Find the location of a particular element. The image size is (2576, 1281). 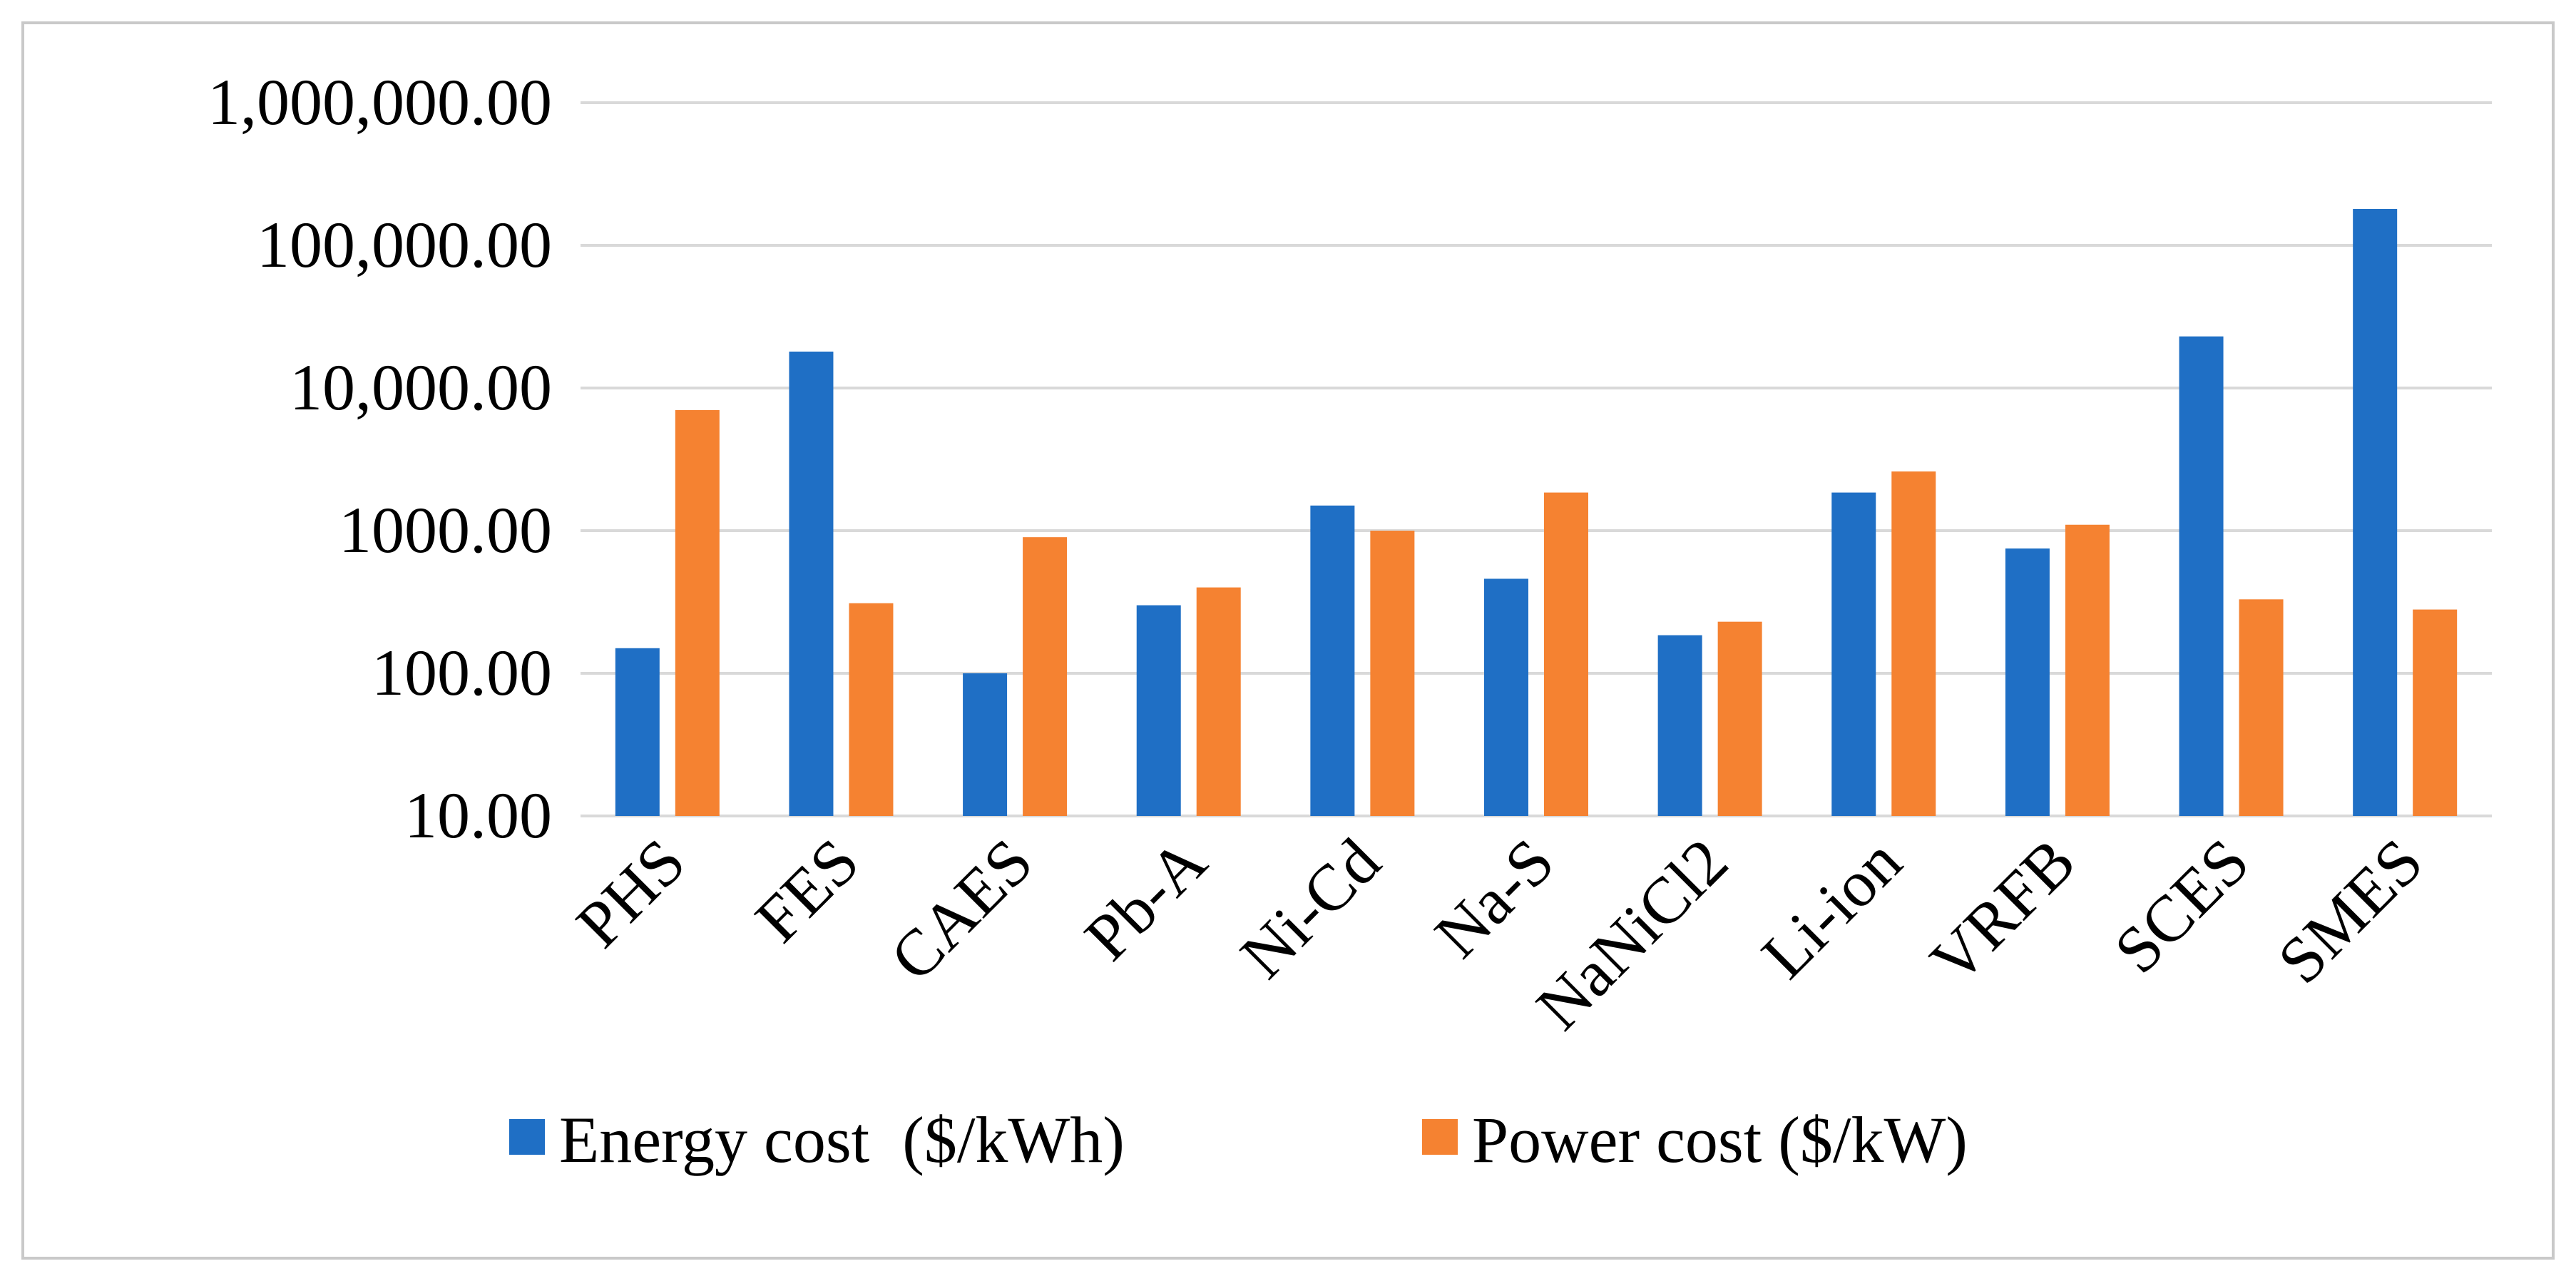

x-tick-label: Ni-Cd is located at coordinates (1310, 908).